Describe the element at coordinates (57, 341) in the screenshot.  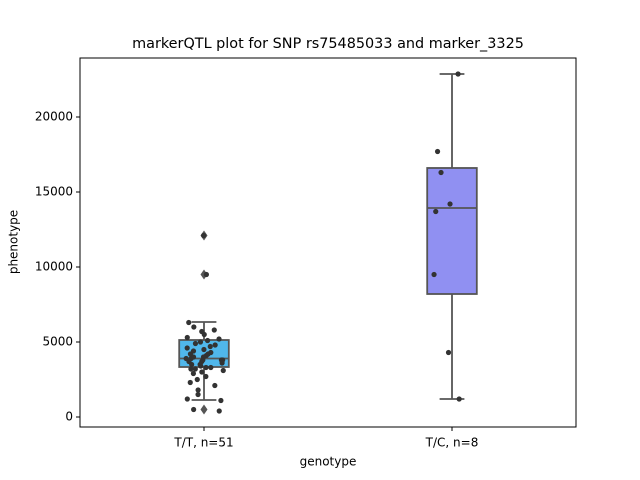
I see `y-tick-label: 5000` at that location.